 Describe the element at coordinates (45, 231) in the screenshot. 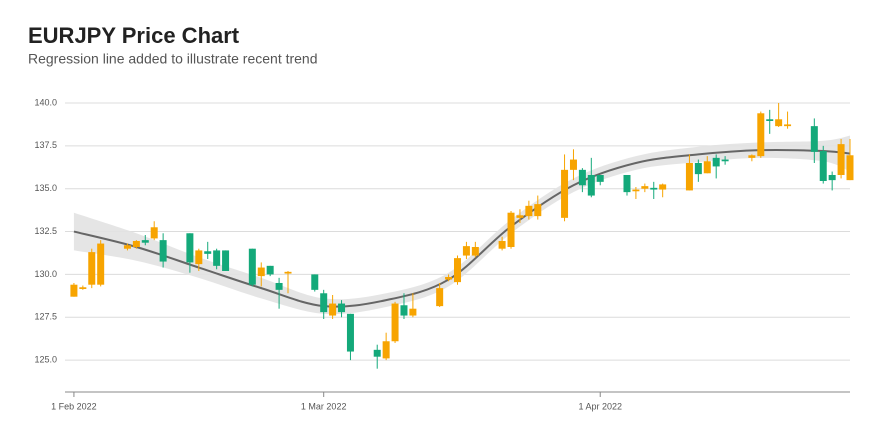

I see `y-tick-label: 132.5` at that location.